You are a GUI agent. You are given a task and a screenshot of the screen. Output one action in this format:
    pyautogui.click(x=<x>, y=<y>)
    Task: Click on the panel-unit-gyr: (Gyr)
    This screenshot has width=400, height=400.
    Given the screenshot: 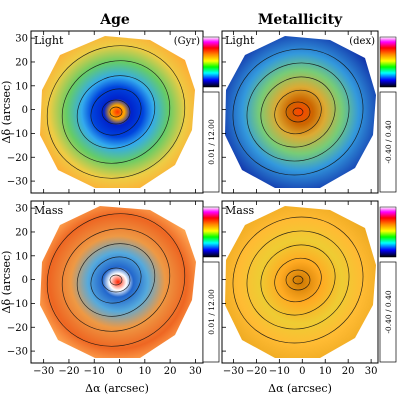 What is the action you would take?
    pyautogui.click(x=187, y=41)
    